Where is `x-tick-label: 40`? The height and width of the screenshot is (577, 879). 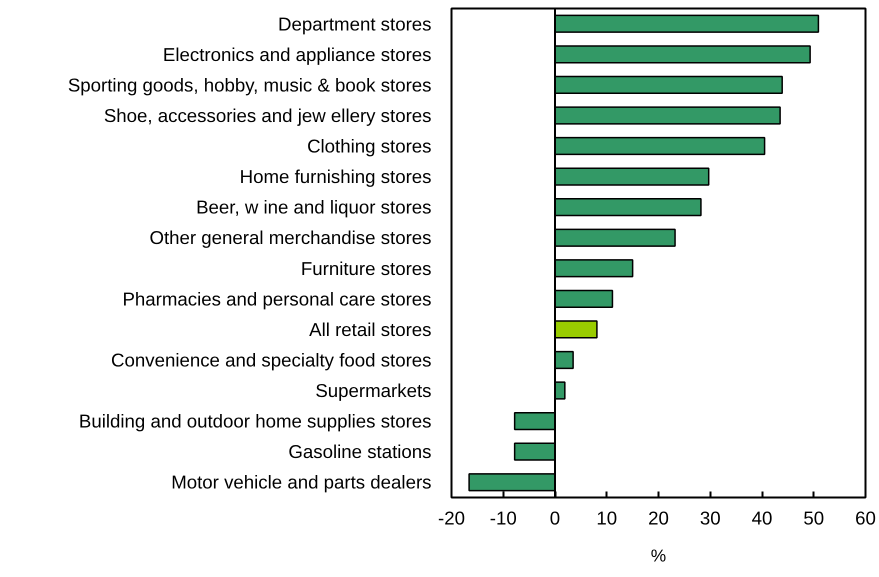 x-tick-label: 40 is located at coordinates (762, 518).